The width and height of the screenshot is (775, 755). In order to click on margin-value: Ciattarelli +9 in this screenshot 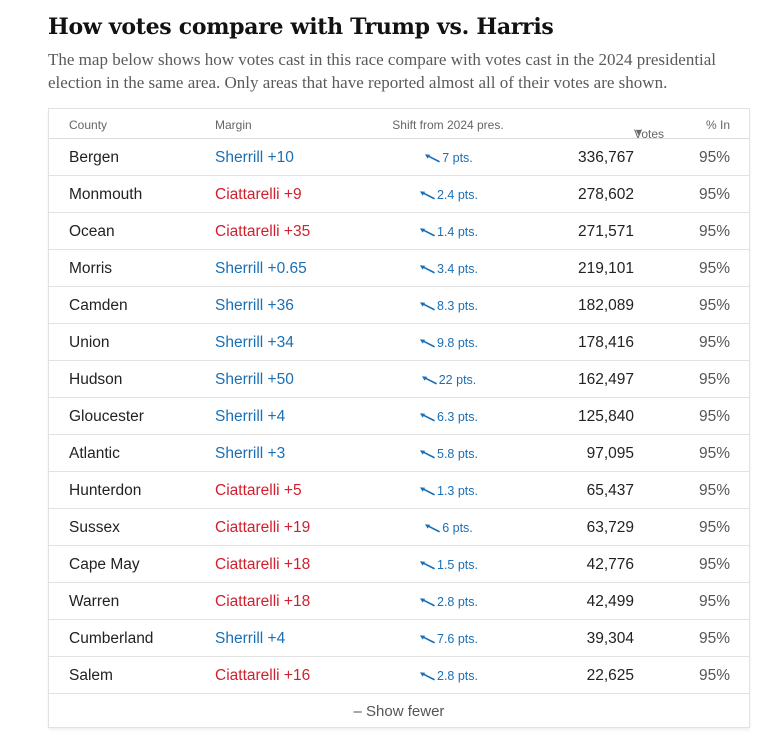, I will do `click(258, 194)`.